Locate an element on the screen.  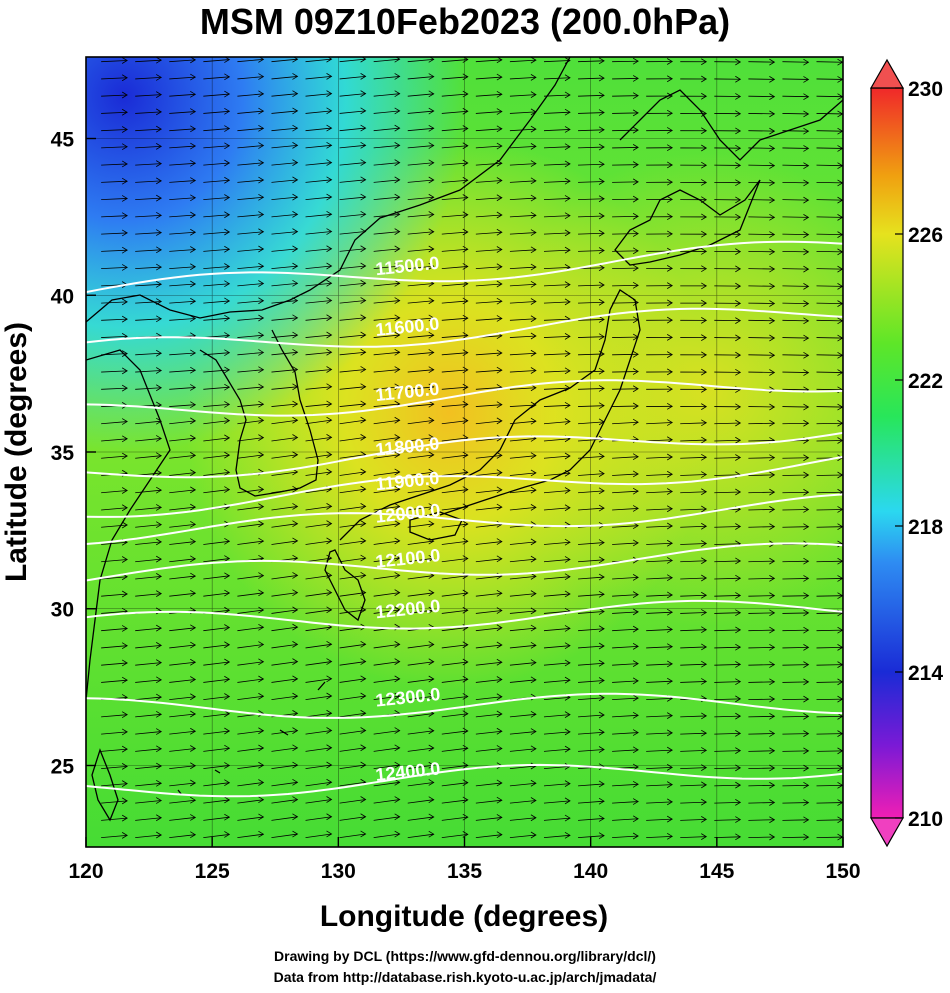
coastline-china-east is located at coordinates (128, 525).